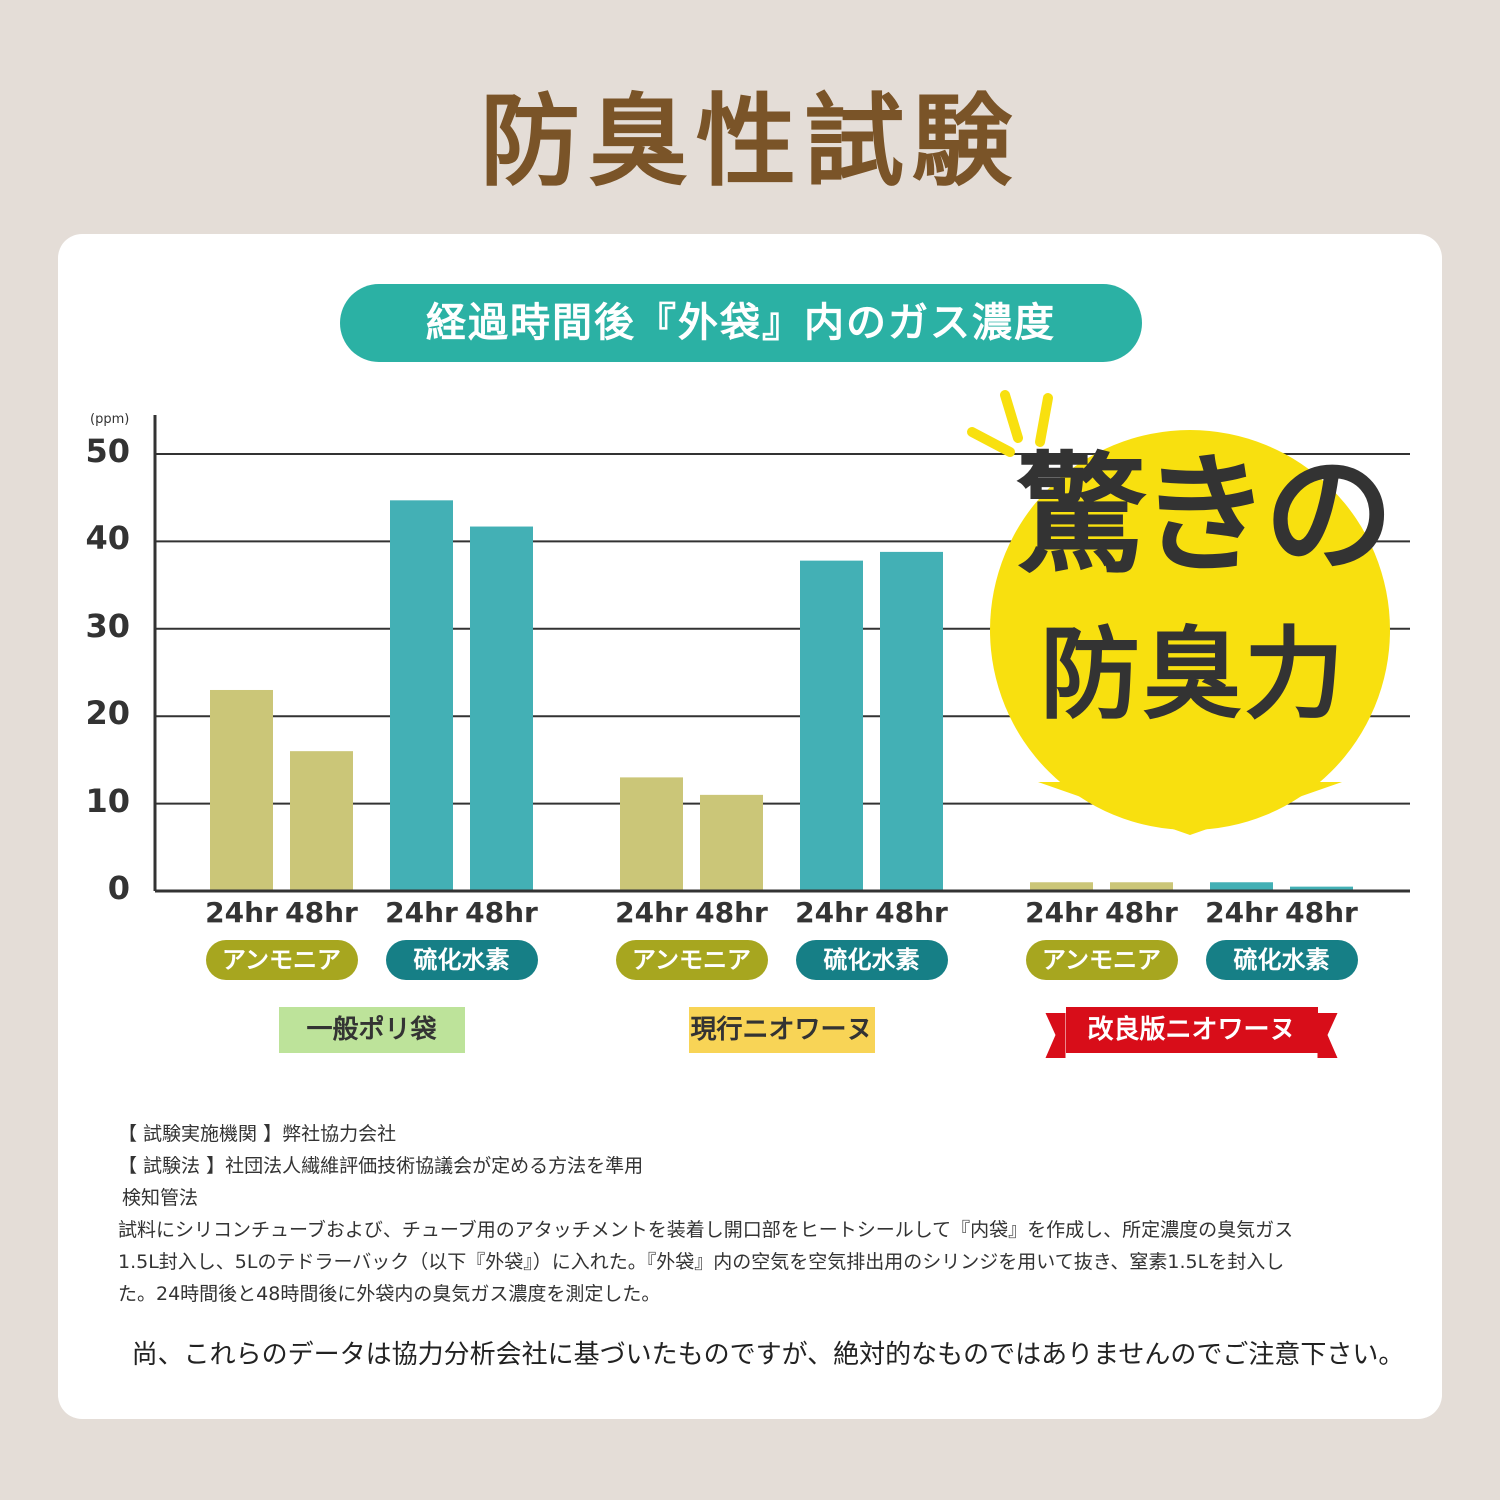 This screenshot has width=1500, height=1500. Describe the element at coordinates (107, 451) in the screenshot. I see `y-tick-label: 50` at that location.